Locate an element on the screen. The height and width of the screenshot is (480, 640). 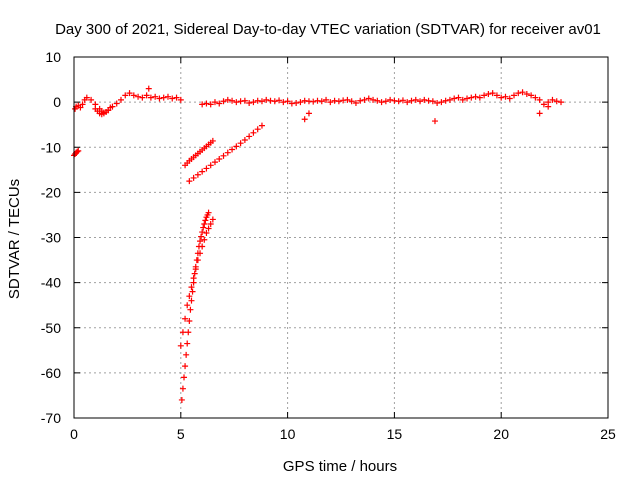
y-tick-label: -10 is located at coordinates (51, 147).